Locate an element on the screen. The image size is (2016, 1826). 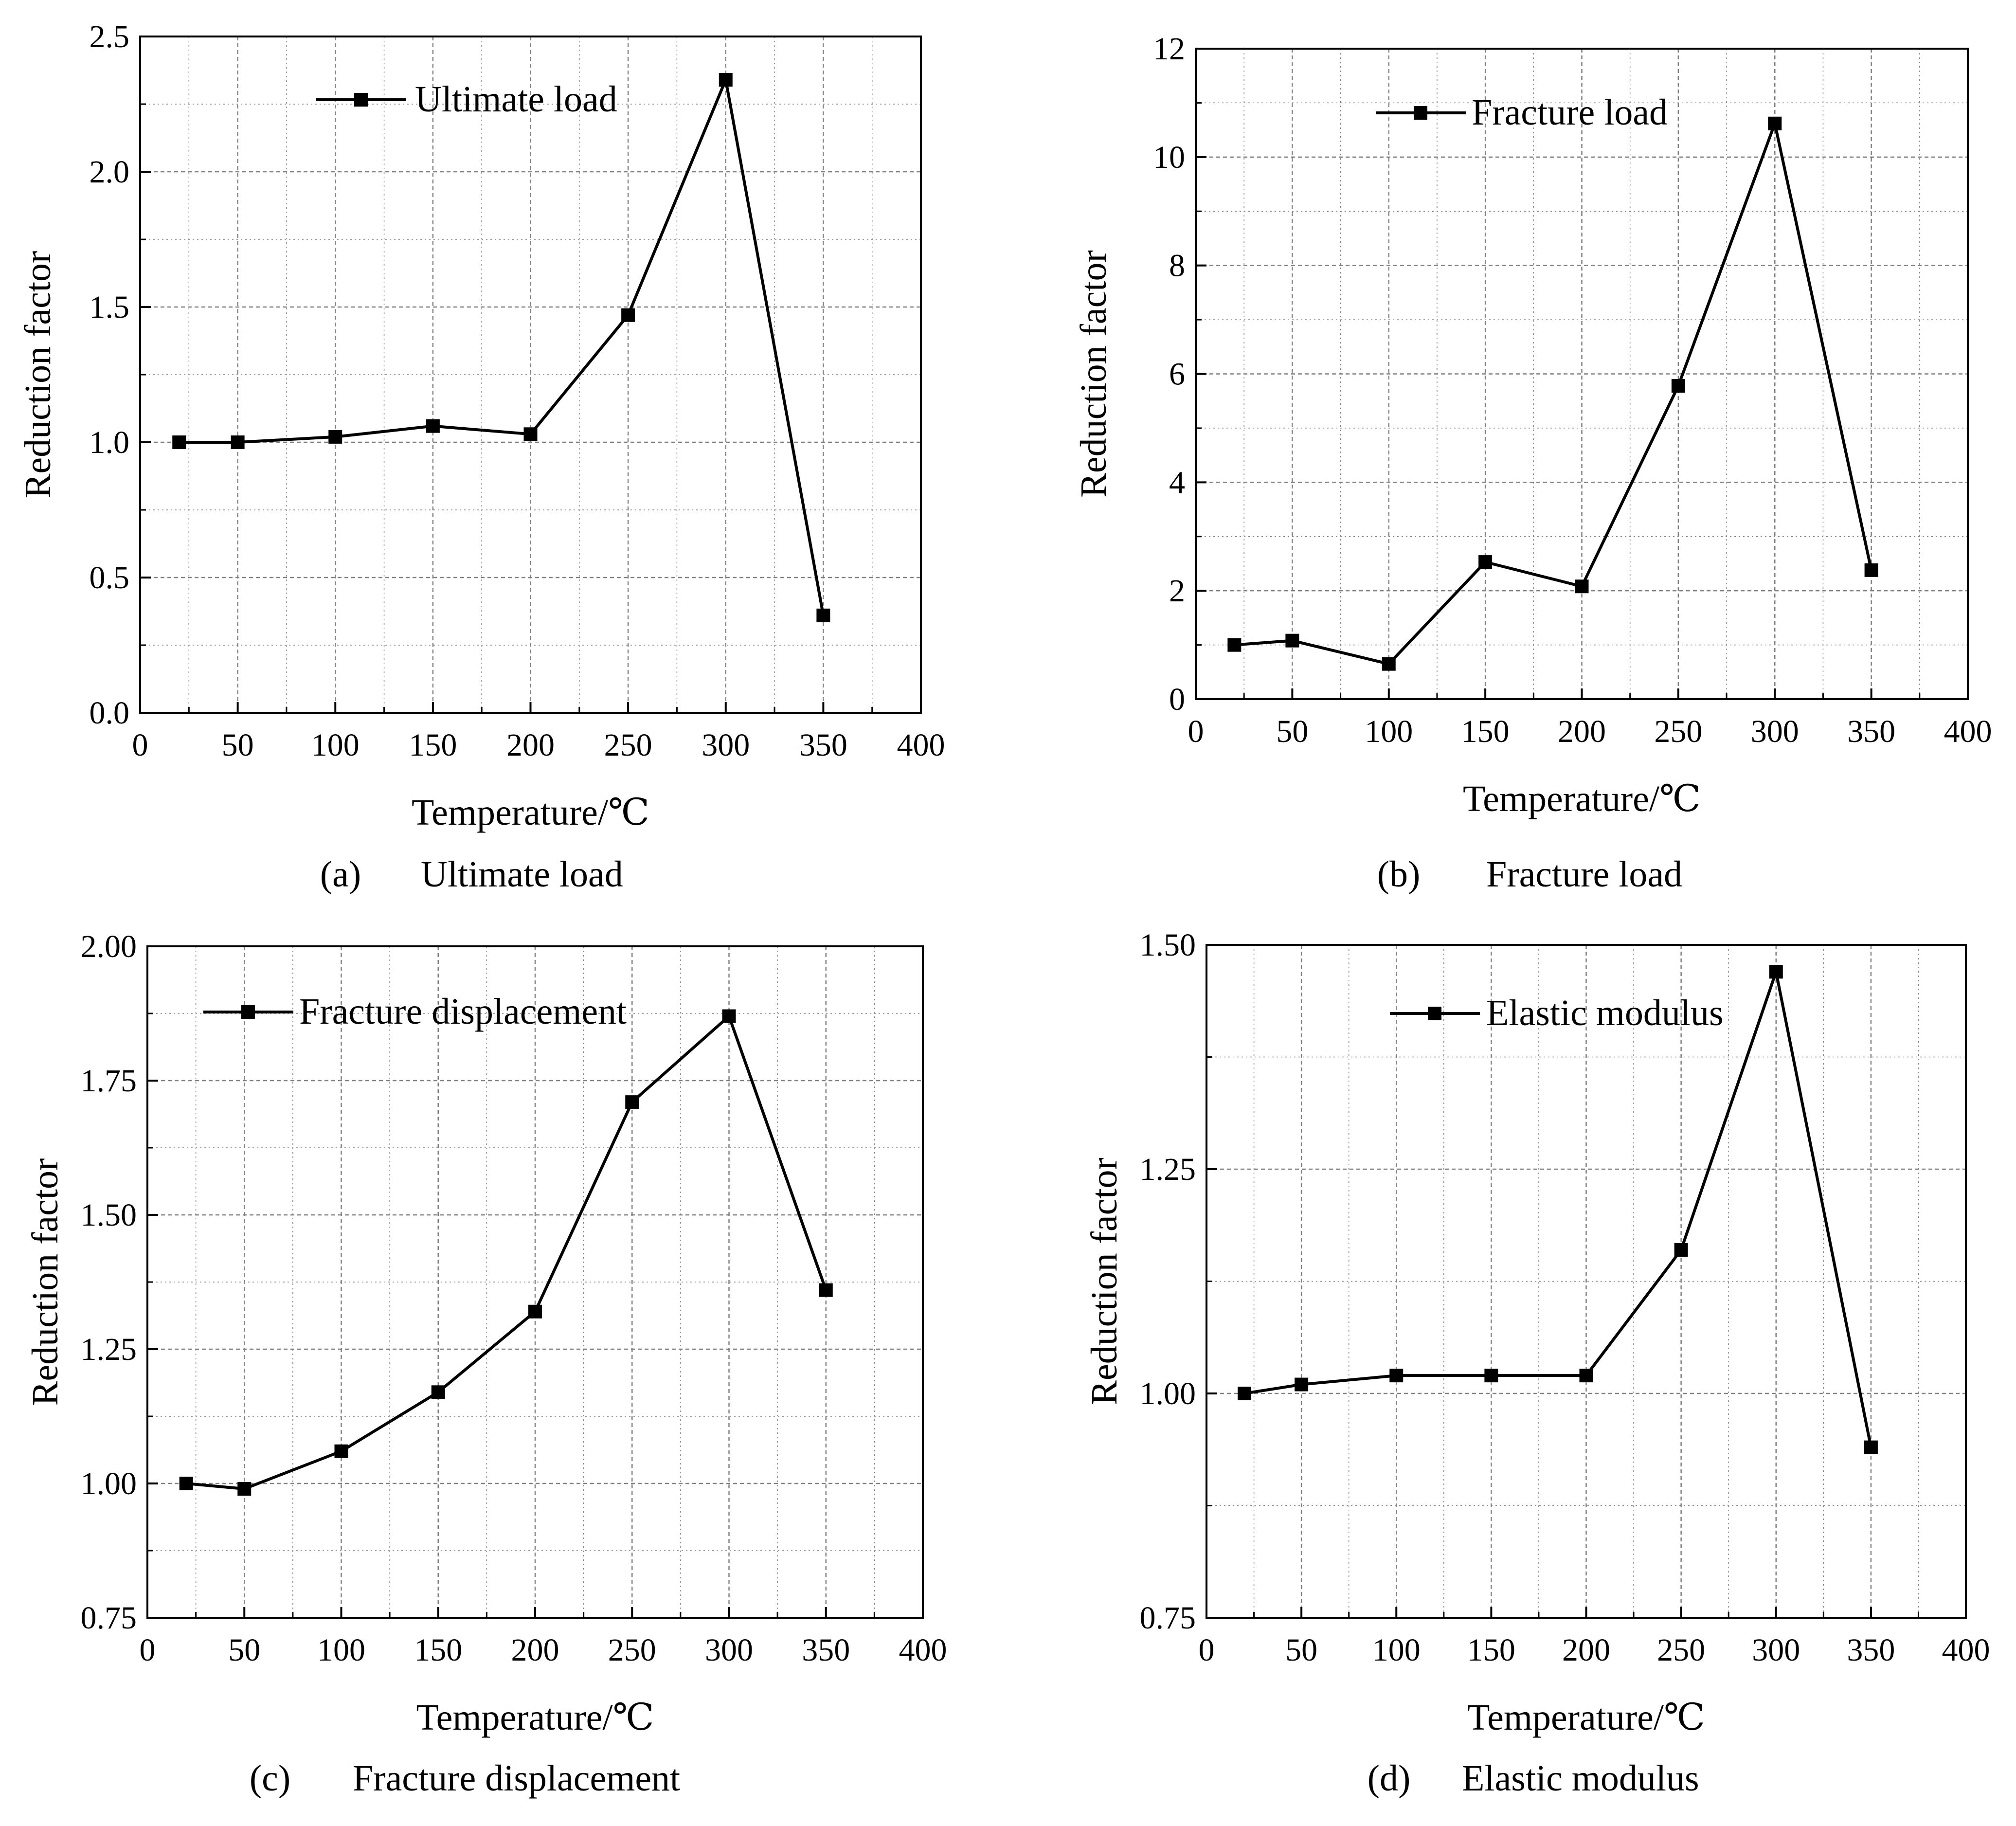
legend-label: Fracture load is located at coordinates (1570, 112).